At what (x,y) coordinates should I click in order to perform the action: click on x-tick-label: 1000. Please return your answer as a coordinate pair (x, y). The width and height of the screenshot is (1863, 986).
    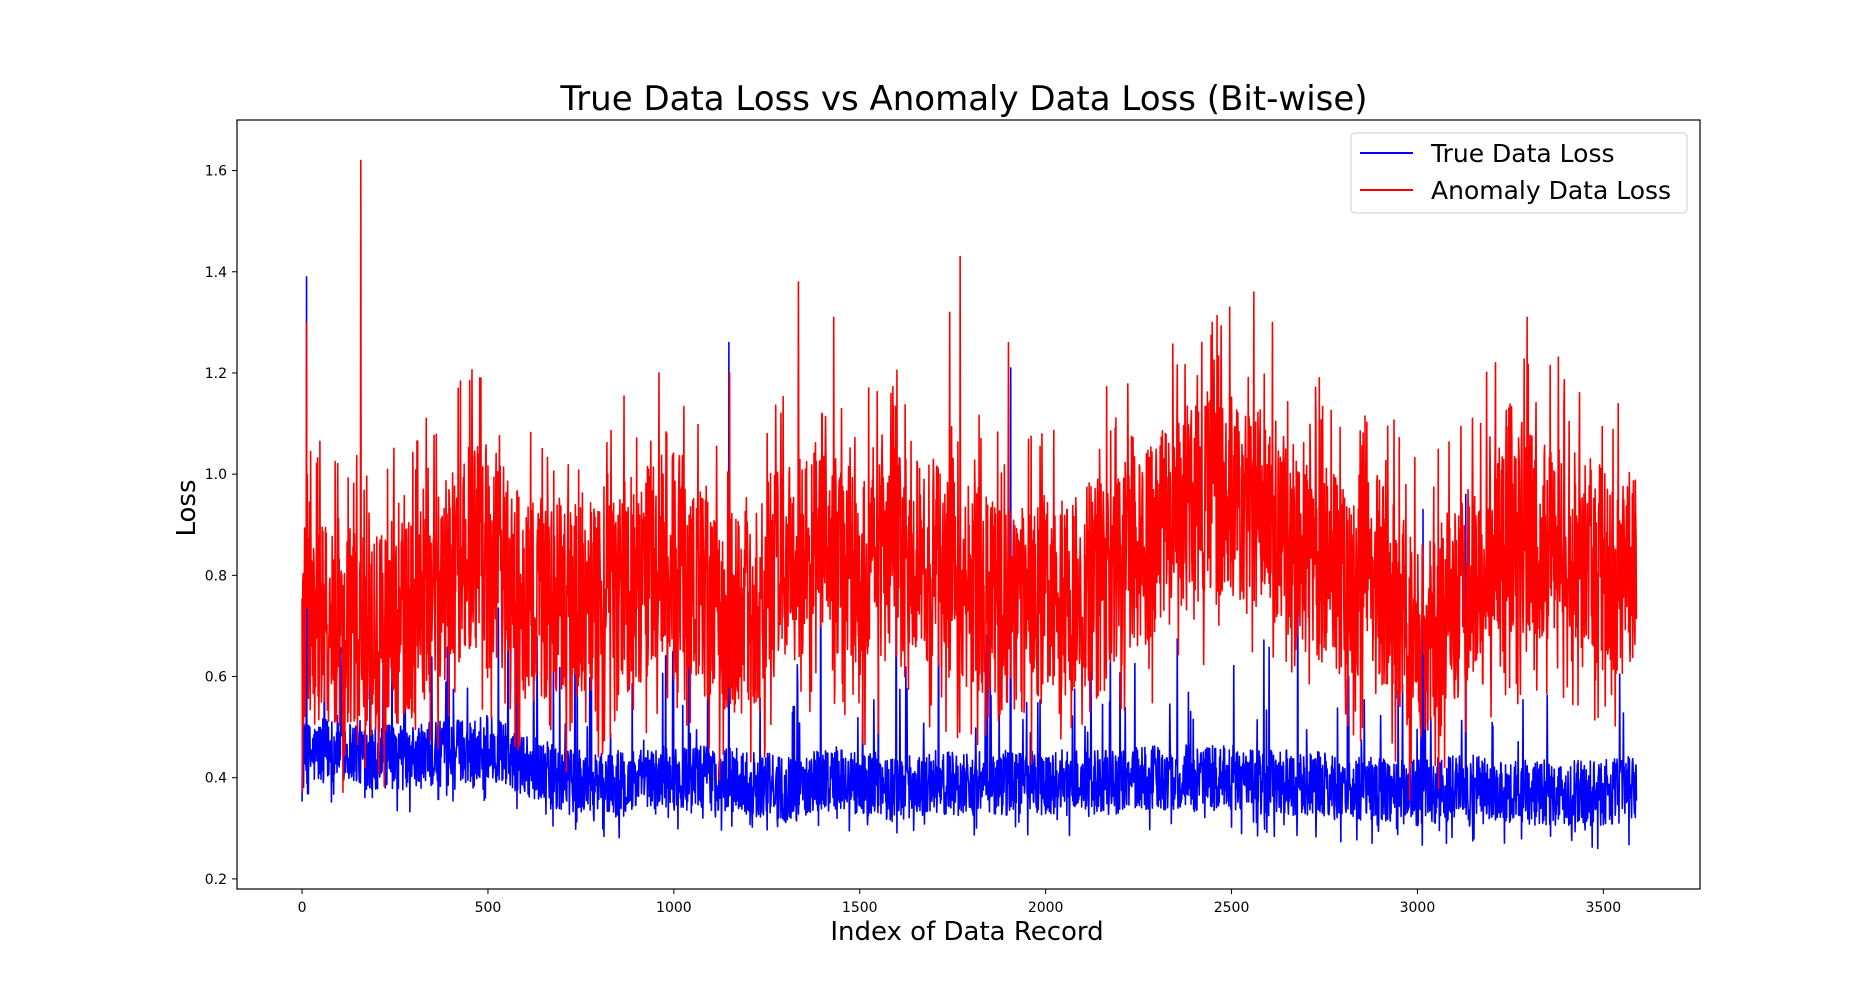
    Looking at the image, I should click on (674, 908).